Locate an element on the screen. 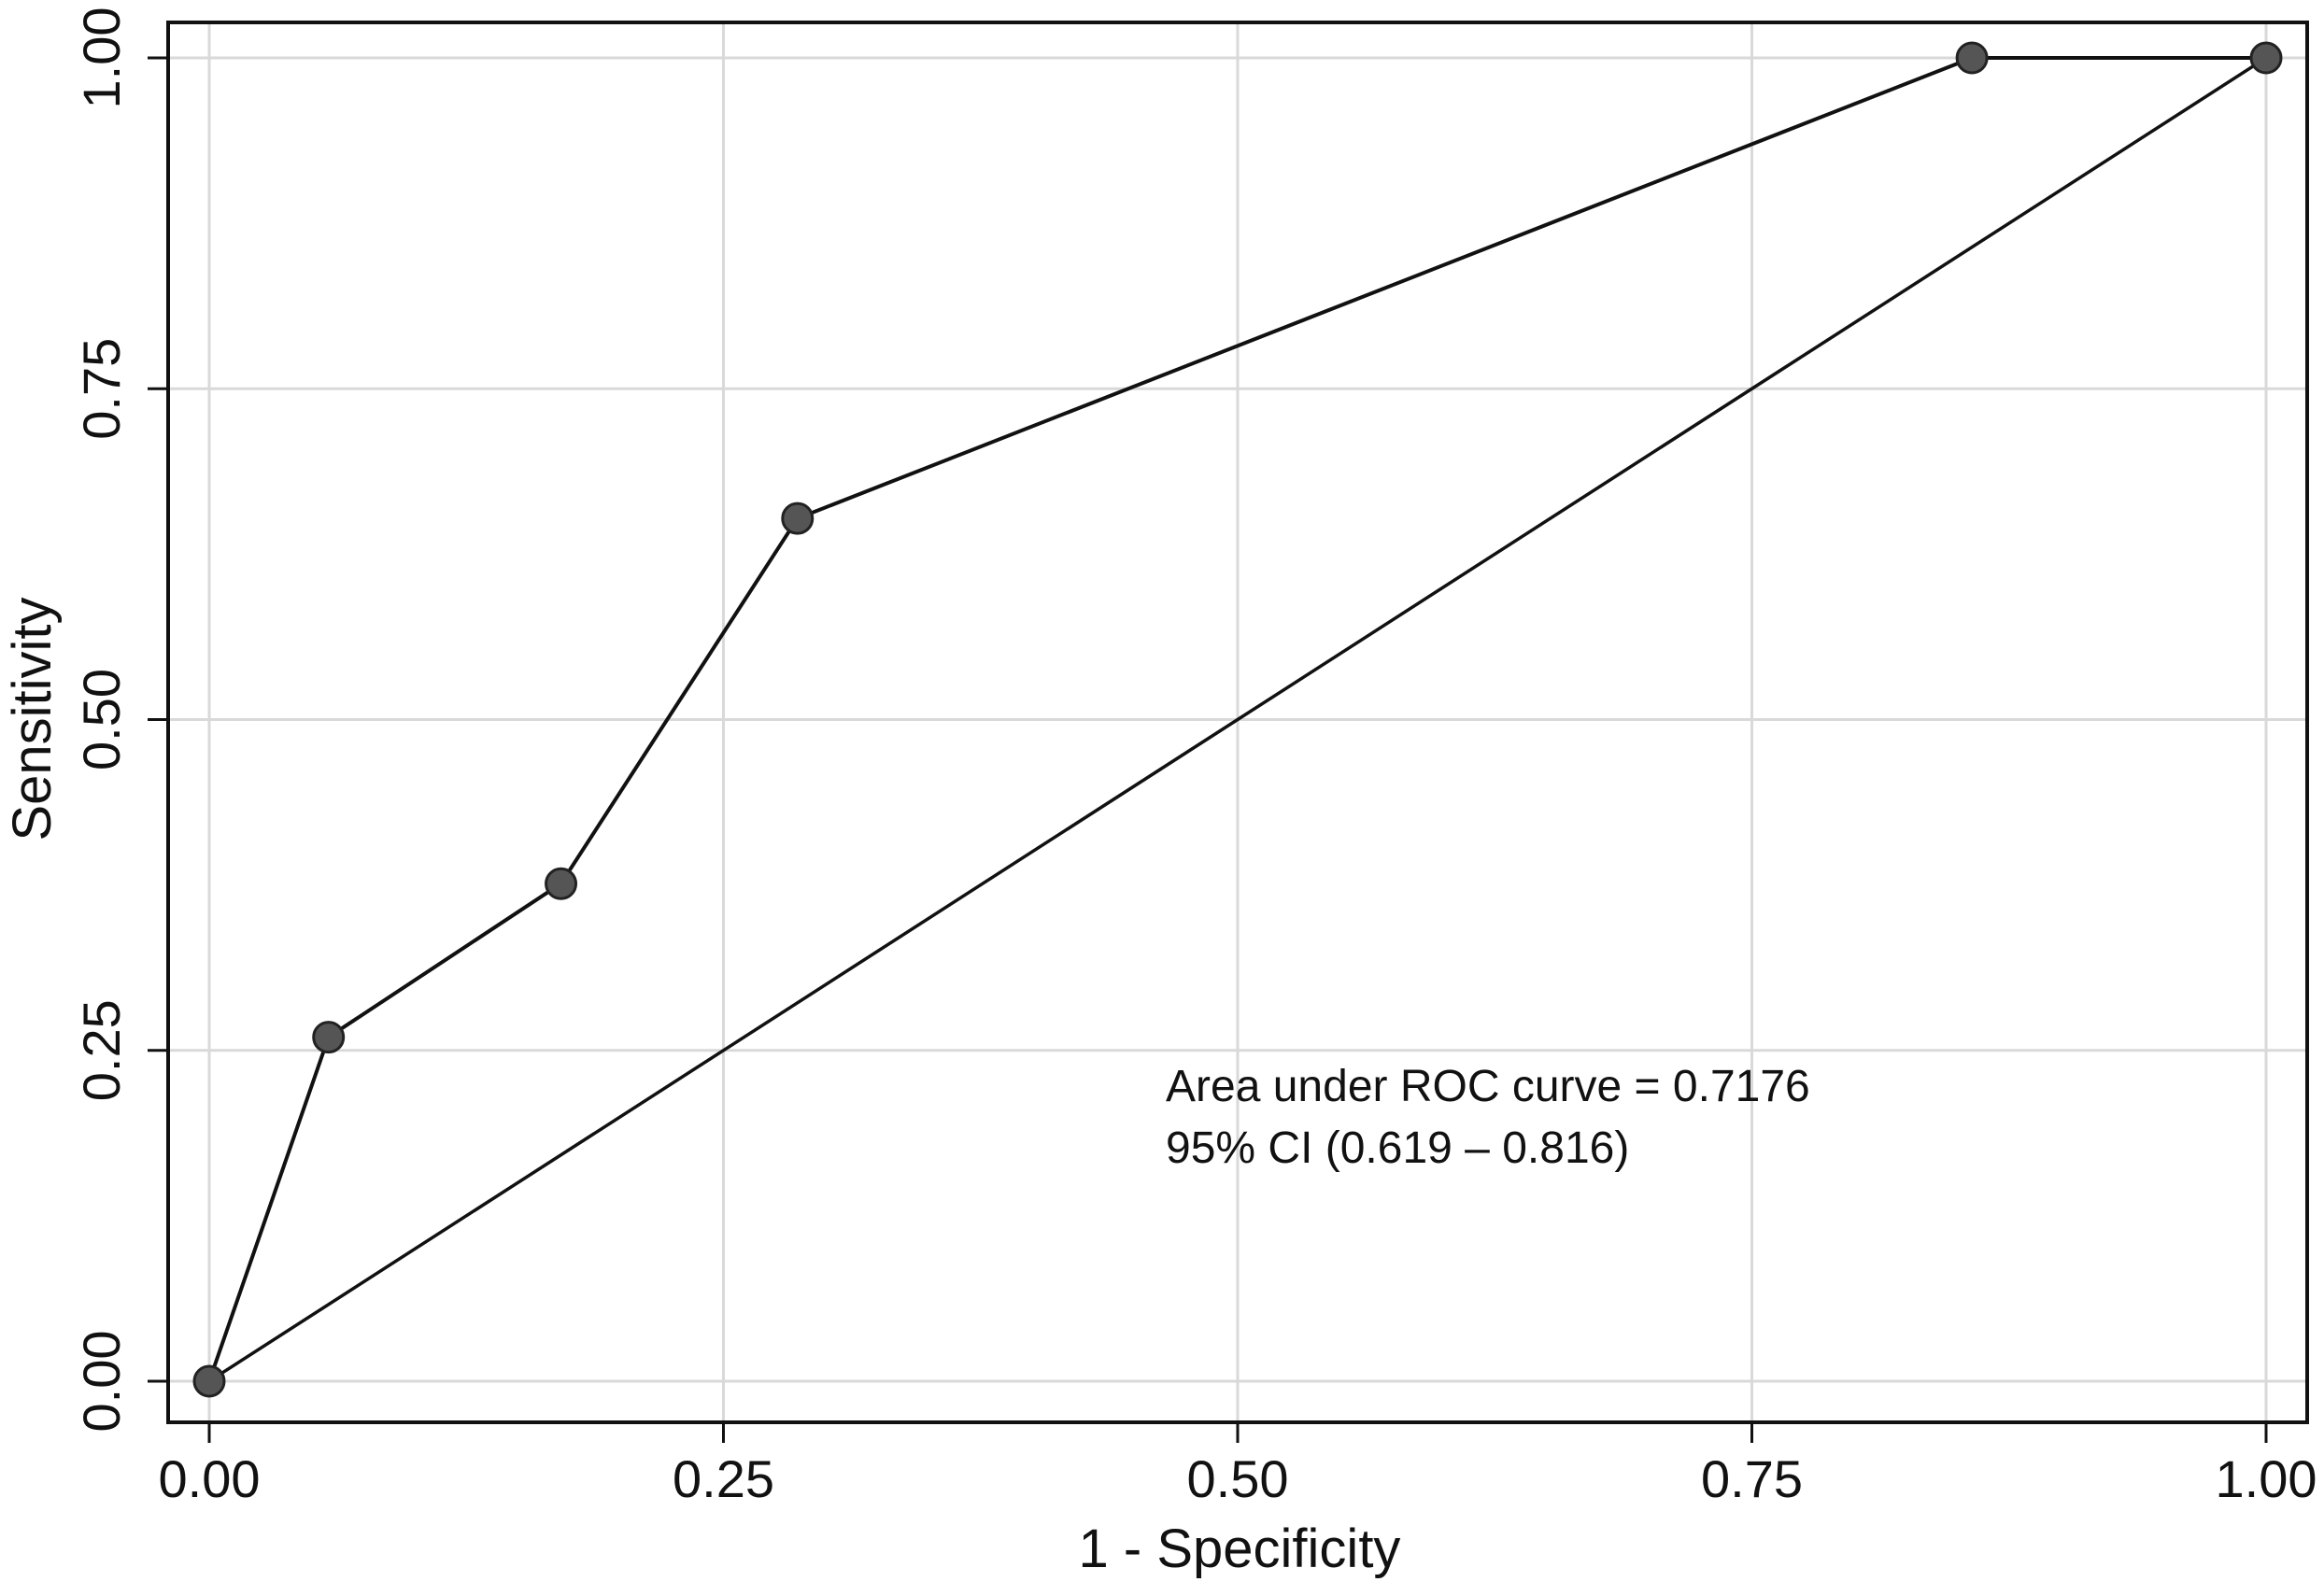 The width and height of the screenshot is (2324, 1582). y-tick-label: 0.25 is located at coordinates (101, 1050).